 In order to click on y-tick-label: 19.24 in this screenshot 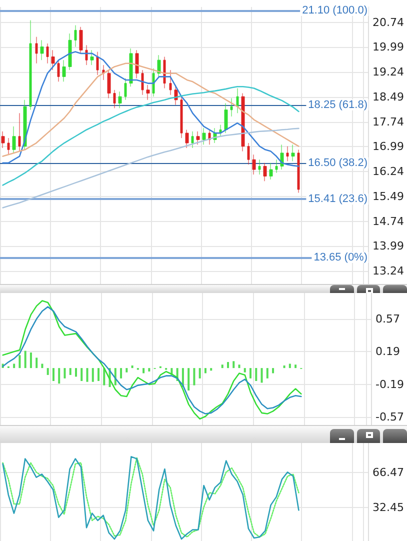, I will do `click(388, 72)`.